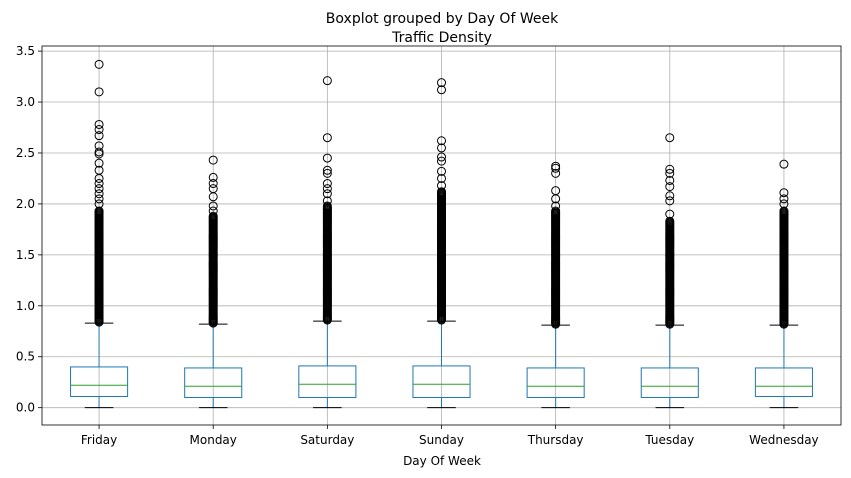  Describe the element at coordinates (213, 282) in the screenshot. I see `box-group-monday` at that location.